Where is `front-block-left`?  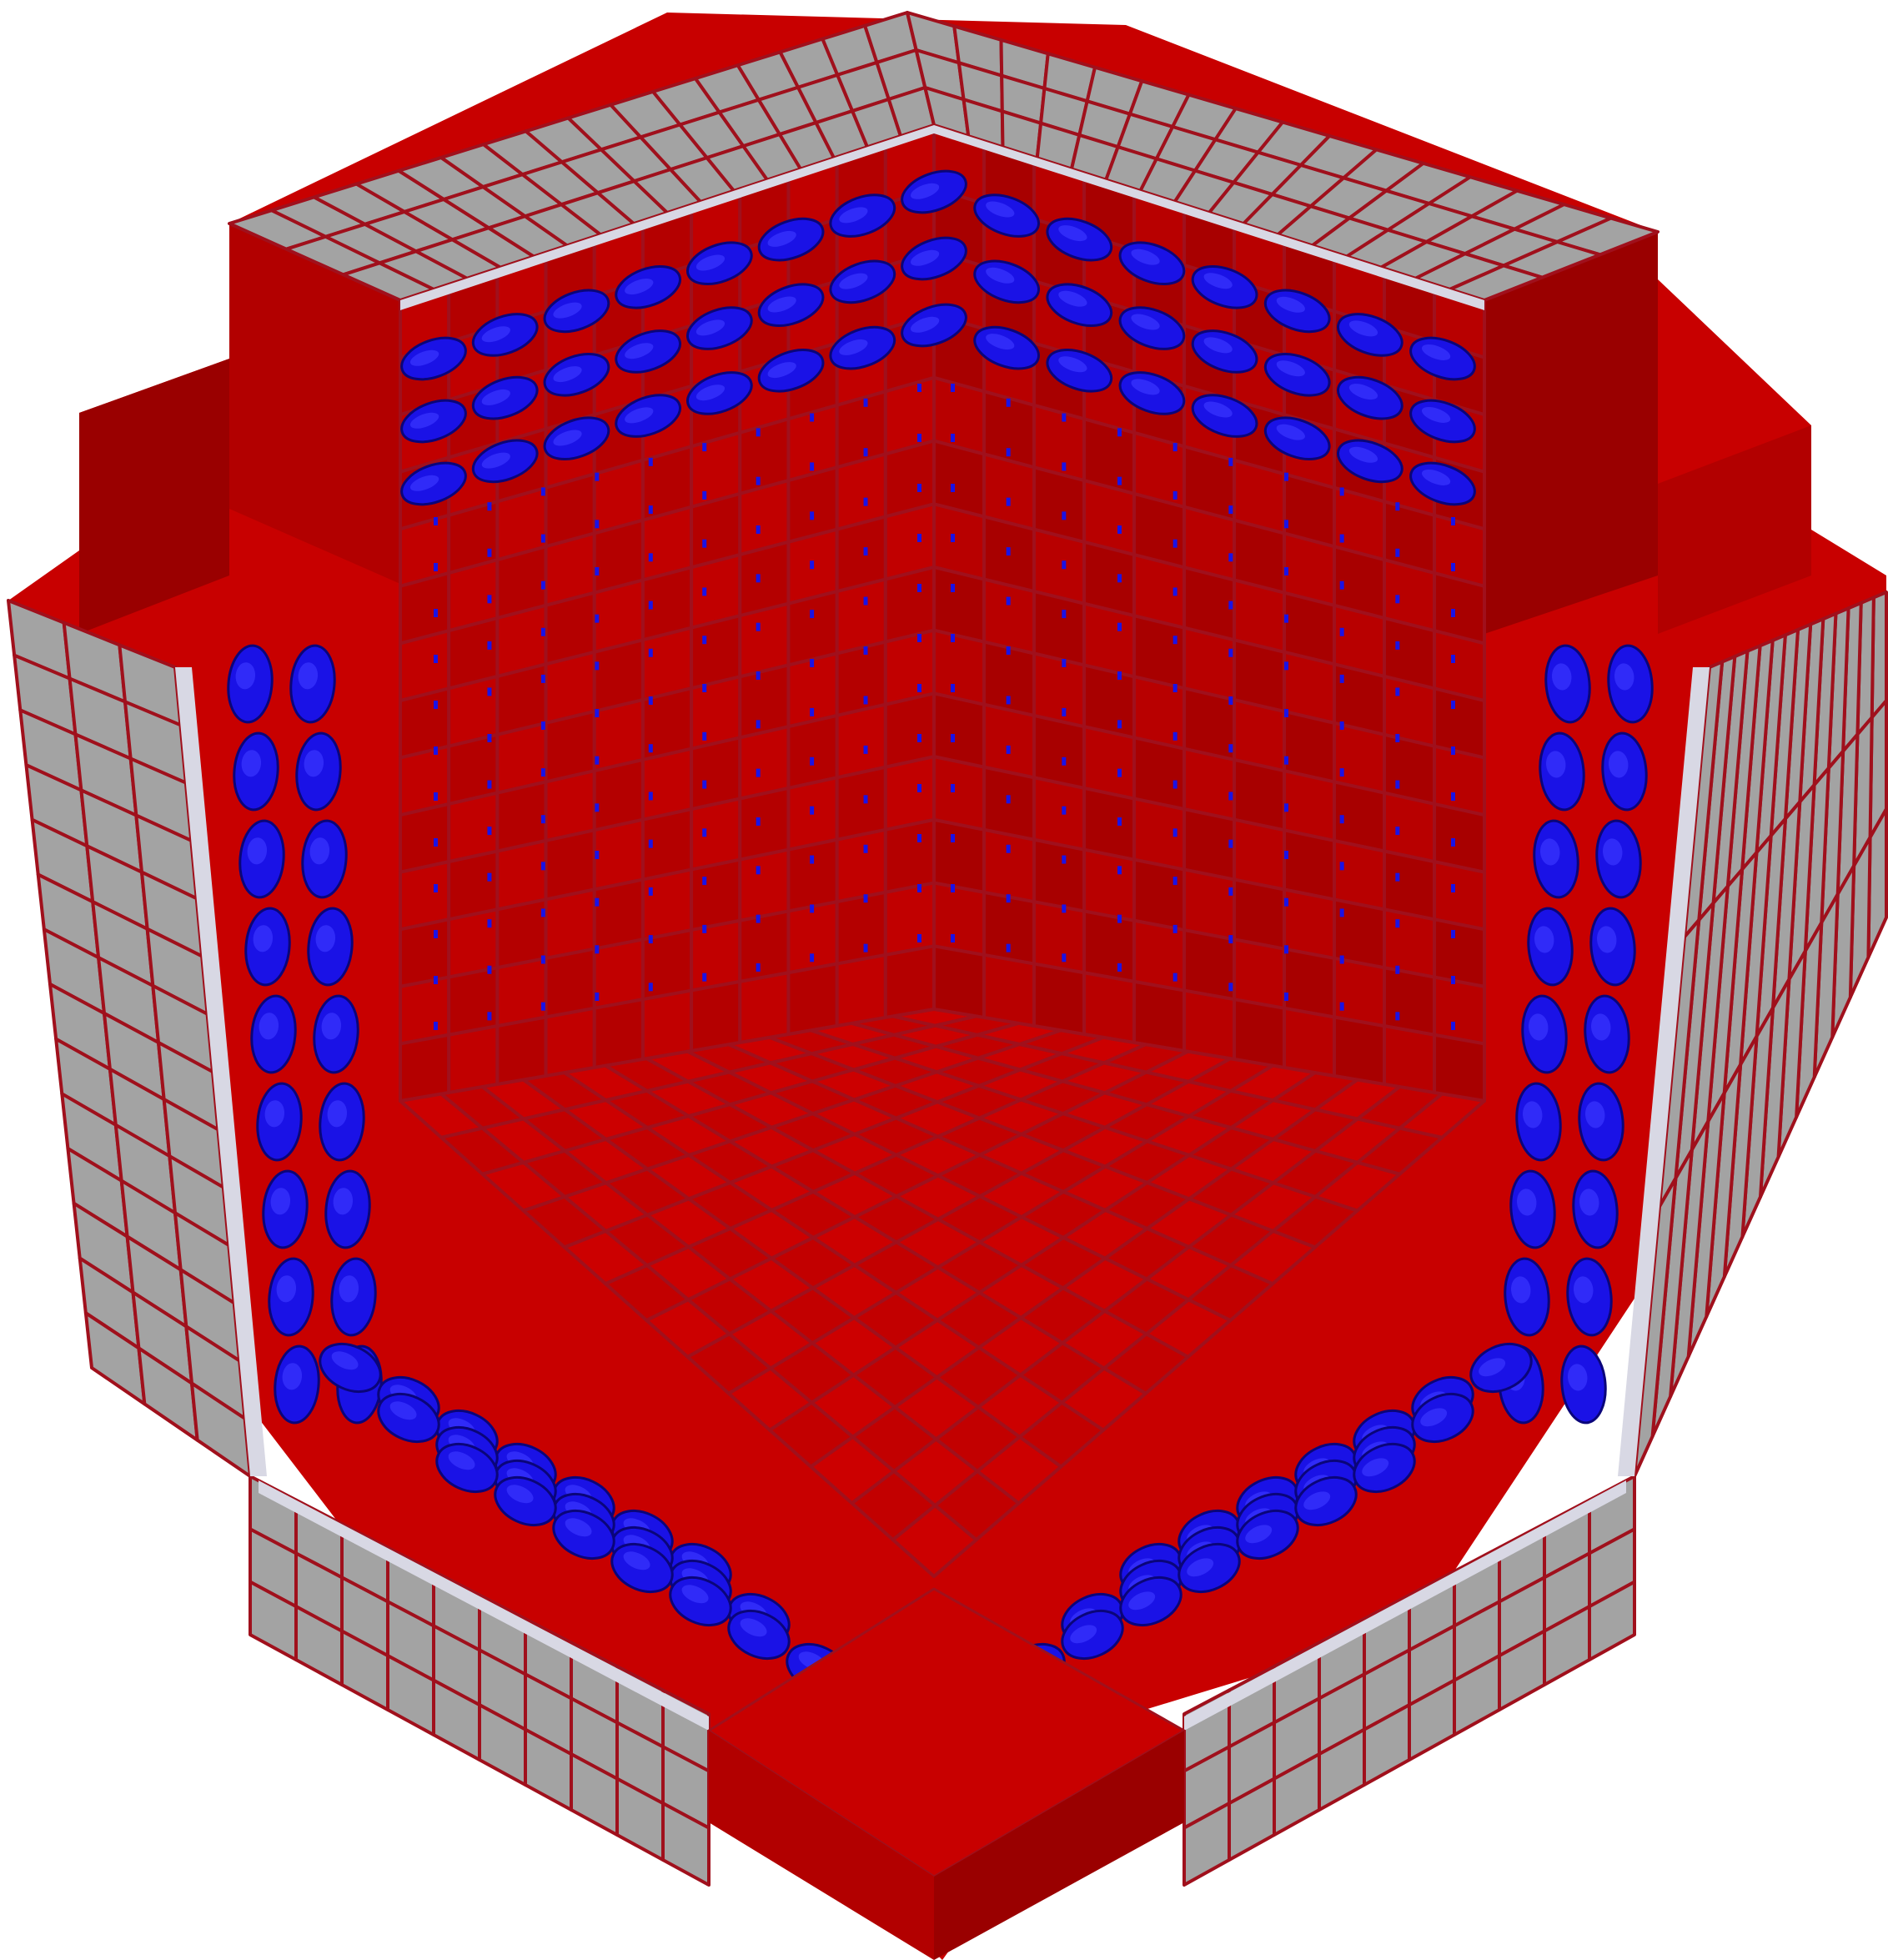 front-block-left is located at coordinates (821, 1845).